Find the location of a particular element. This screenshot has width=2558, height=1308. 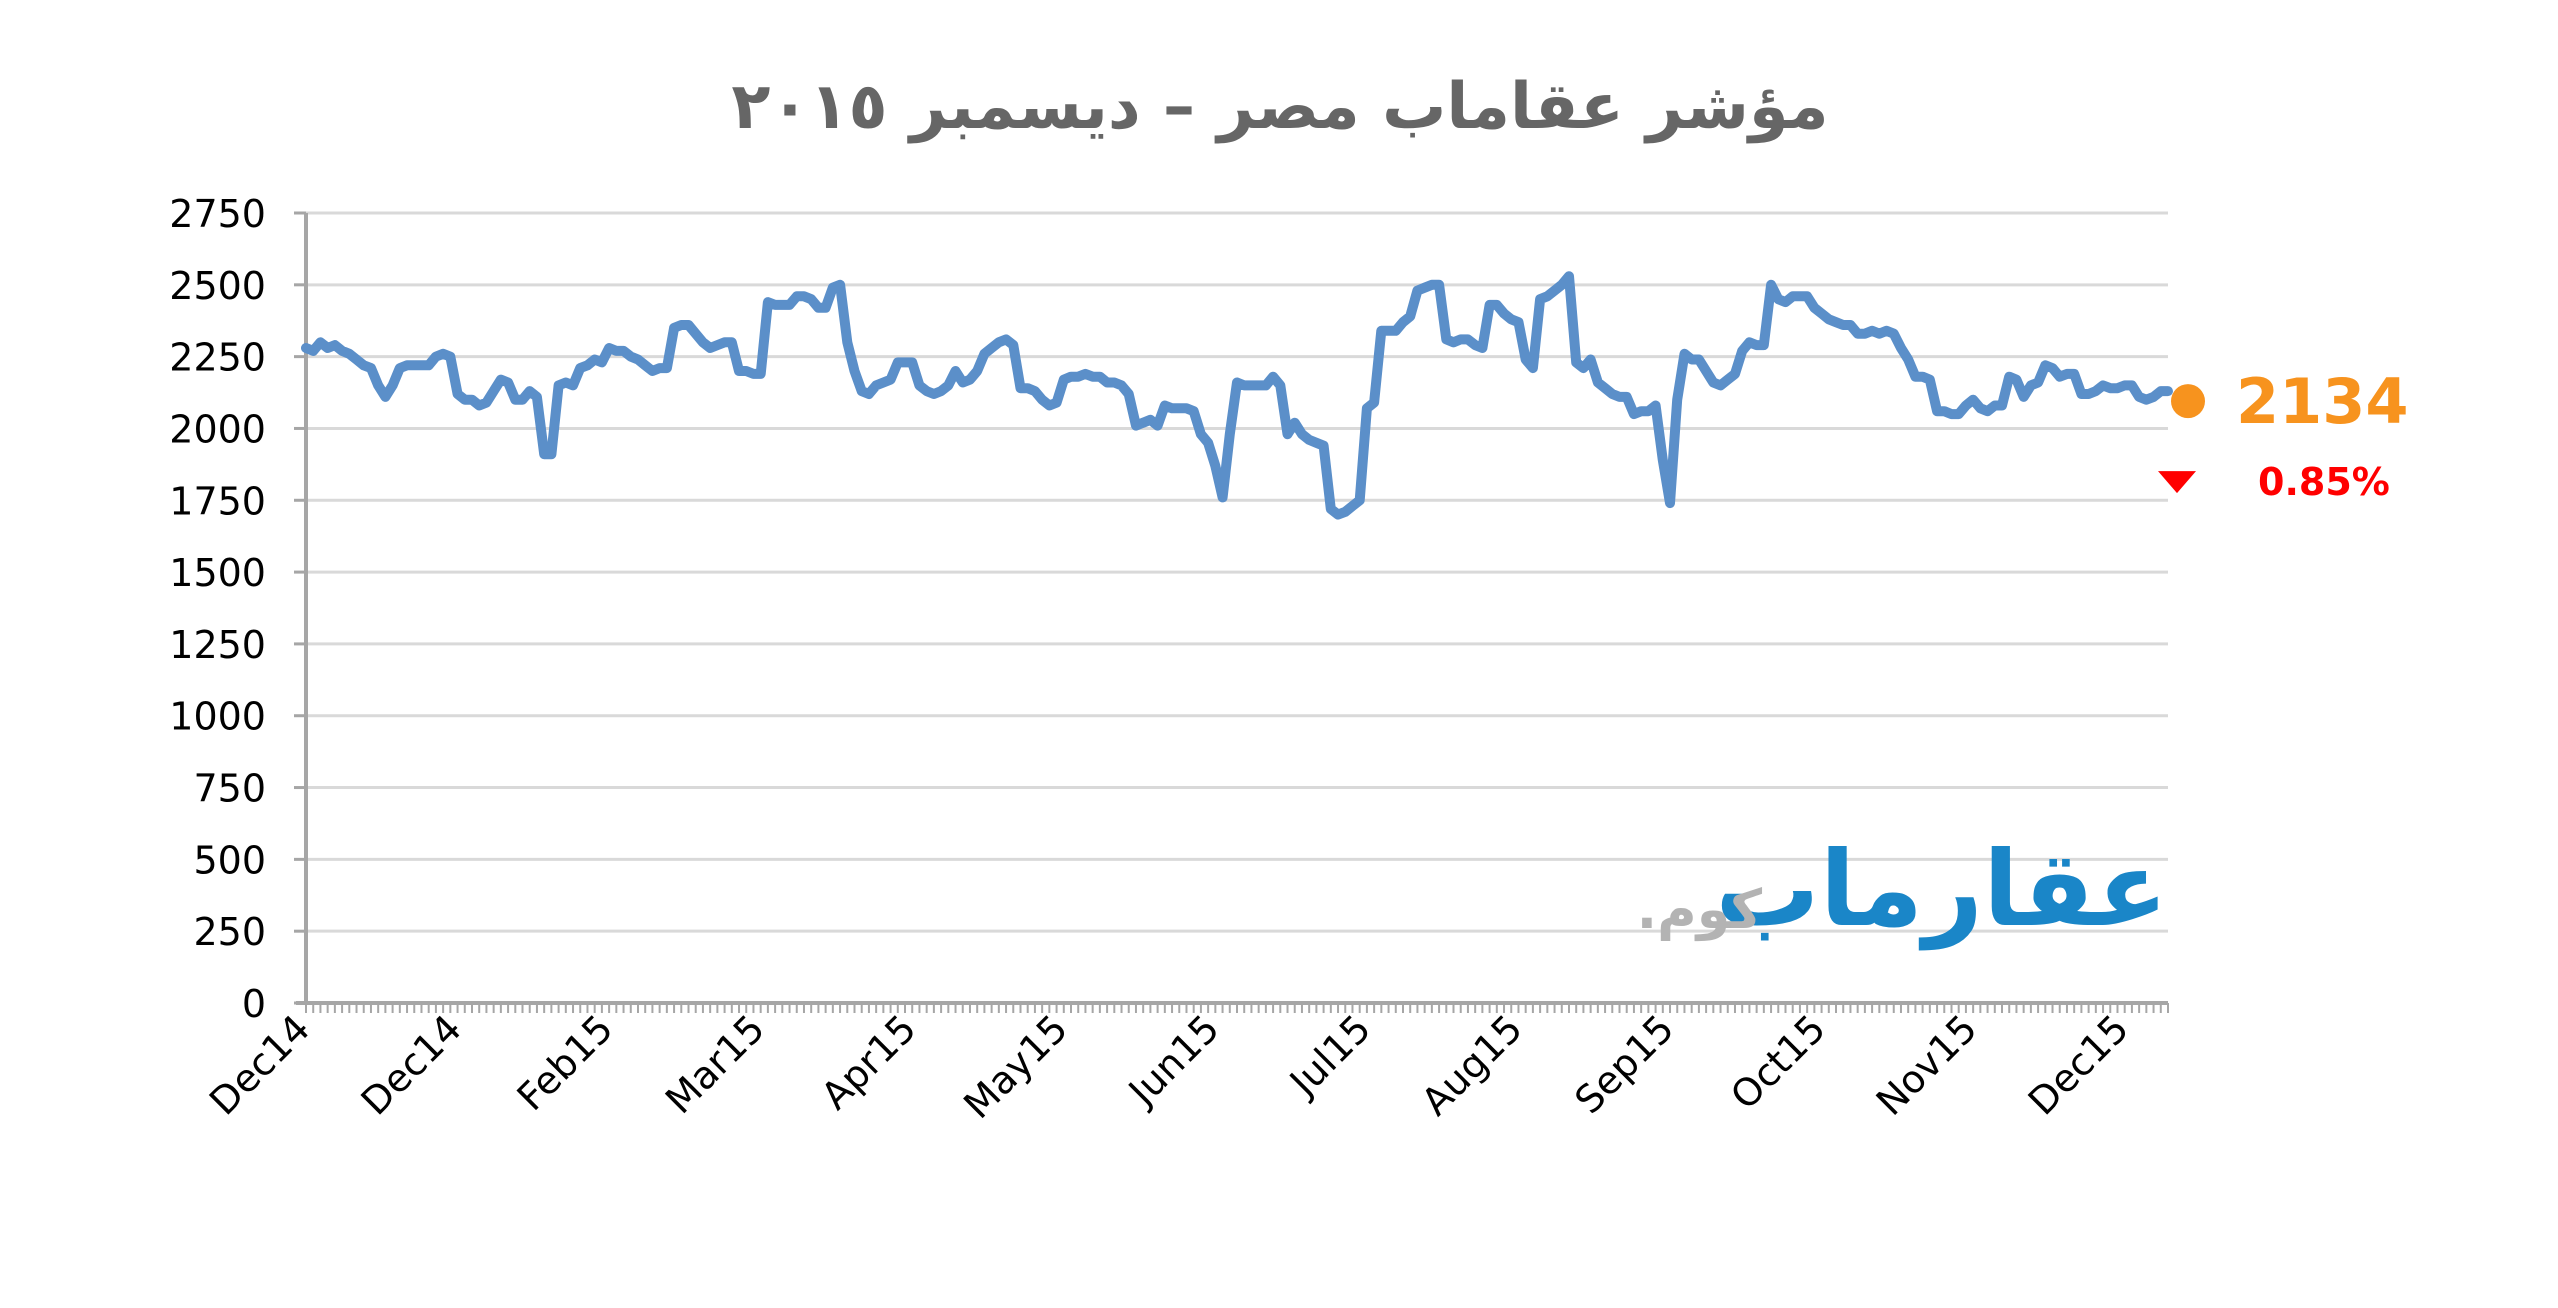

last-value-label: 2134 is located at coordinates (2322, 401).